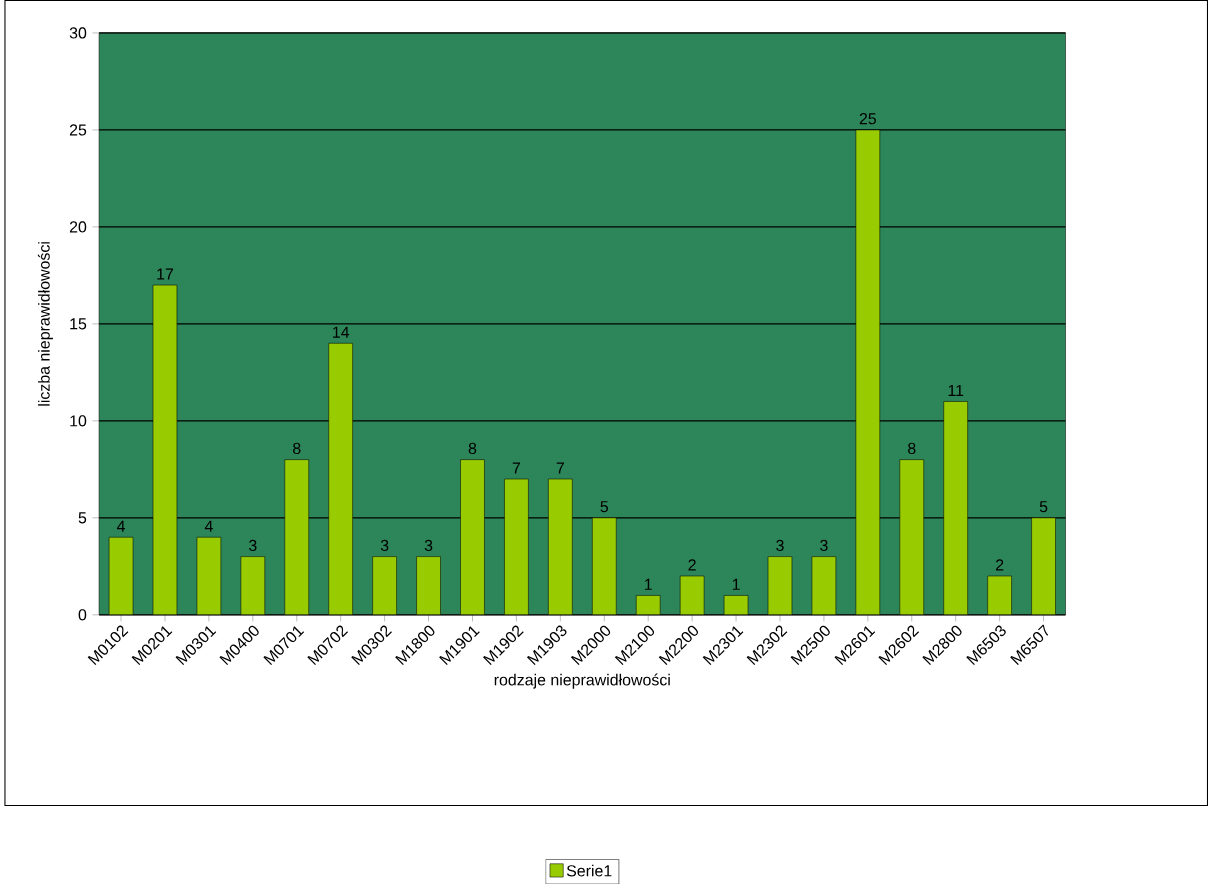  What do you see at coordinates (78, 33) in the screenshot?
I see `y-tick-label: 30` at bounding box center [78, 33].